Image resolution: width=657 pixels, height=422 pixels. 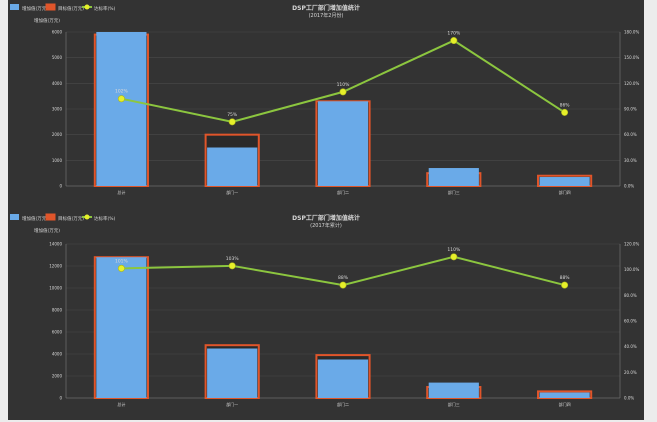 What do you see at coordinates (631, 57) in the screenshot?
I see `y-tick-label-right: 150.0%` at bounding box center [631, 57].